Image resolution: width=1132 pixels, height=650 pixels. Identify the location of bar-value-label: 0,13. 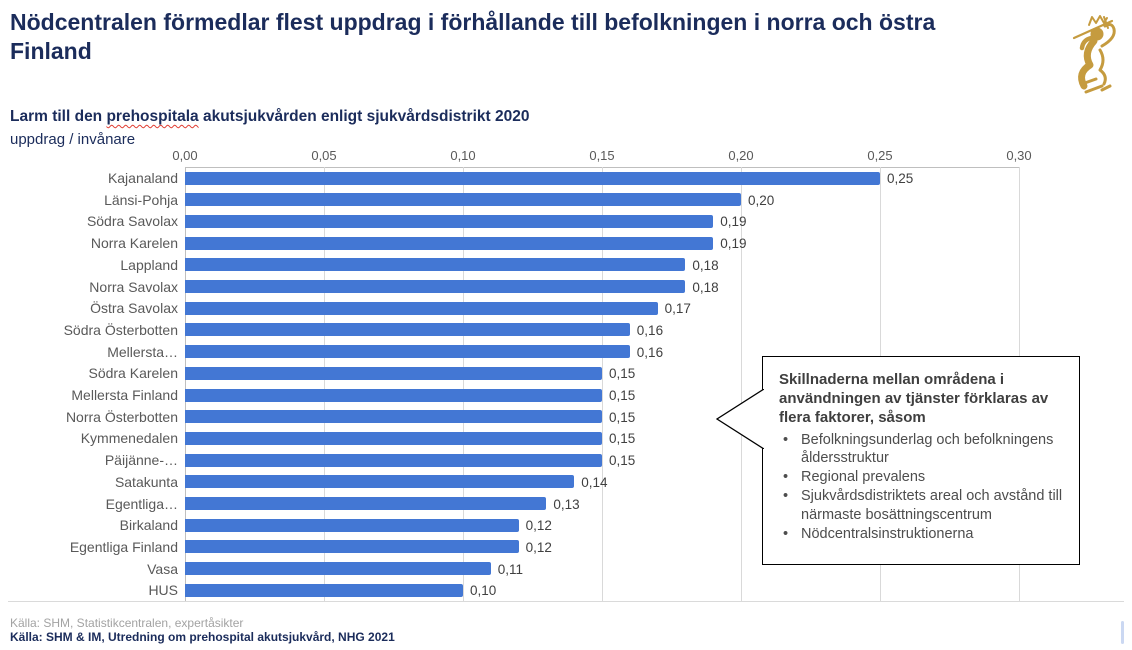
(566, 504).